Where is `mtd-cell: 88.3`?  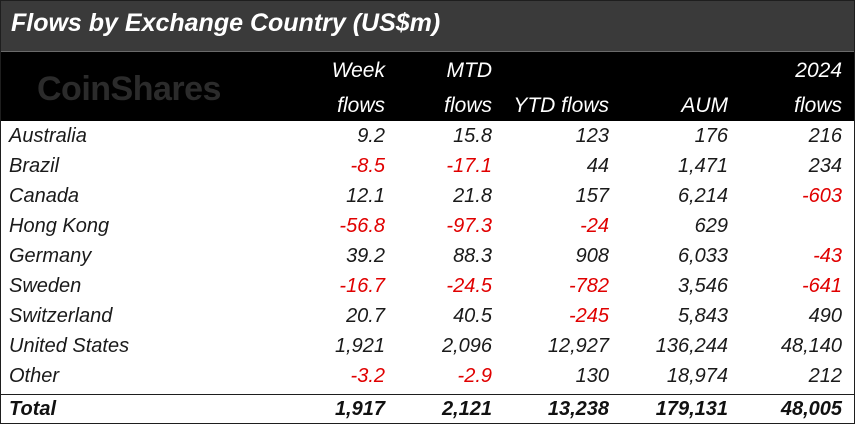
mtd-cell: 88.3 is located at coordinates (472, 256).